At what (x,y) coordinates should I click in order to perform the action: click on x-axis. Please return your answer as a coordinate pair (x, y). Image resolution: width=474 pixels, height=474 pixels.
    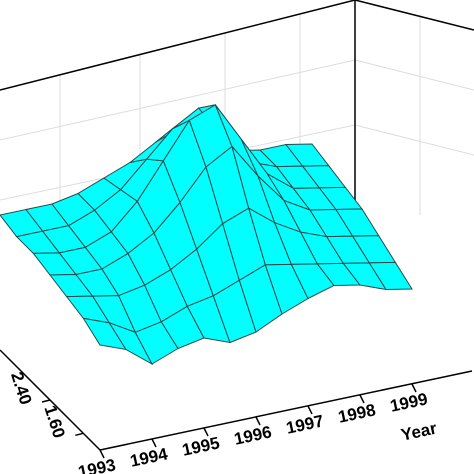
    Looking at the image, I should click on (286, 410).